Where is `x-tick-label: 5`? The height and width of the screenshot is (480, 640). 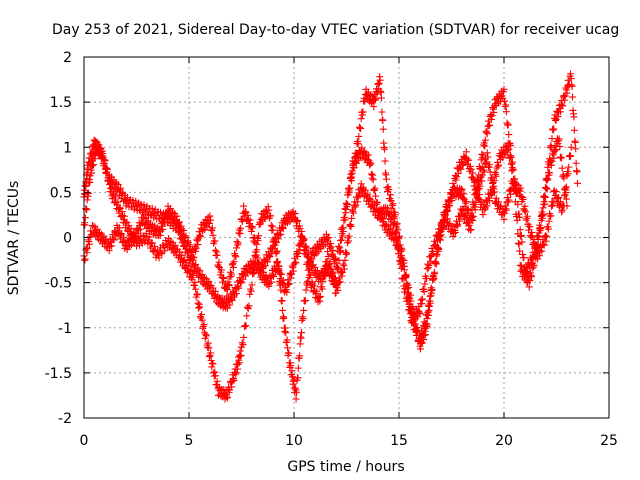 x-tick-label: 5 is located at coordinates (189, 441).